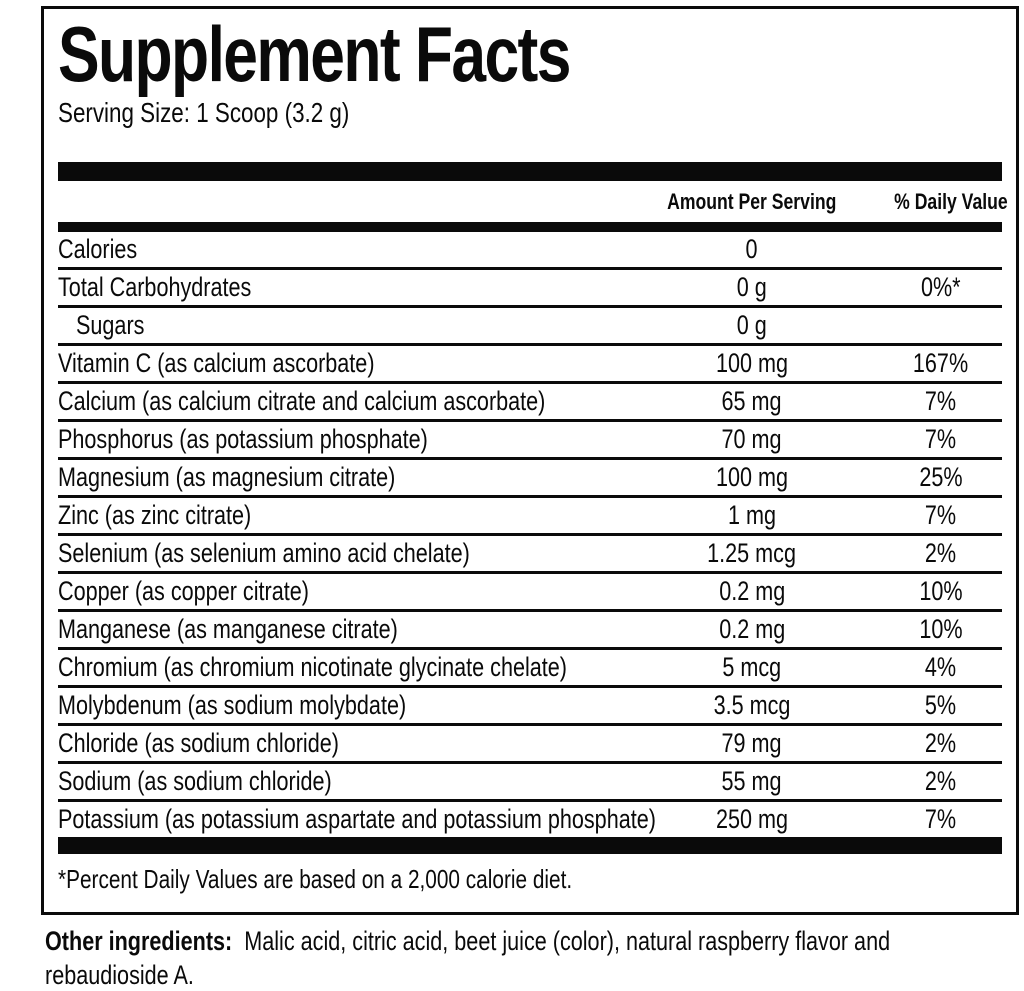 The image size is (1024, 991). Describe the element at coordinates (204, 112) in the screenshot. I see `serving-size-text: Serving Size: 1 Scoop (3.2 g)` at that location.